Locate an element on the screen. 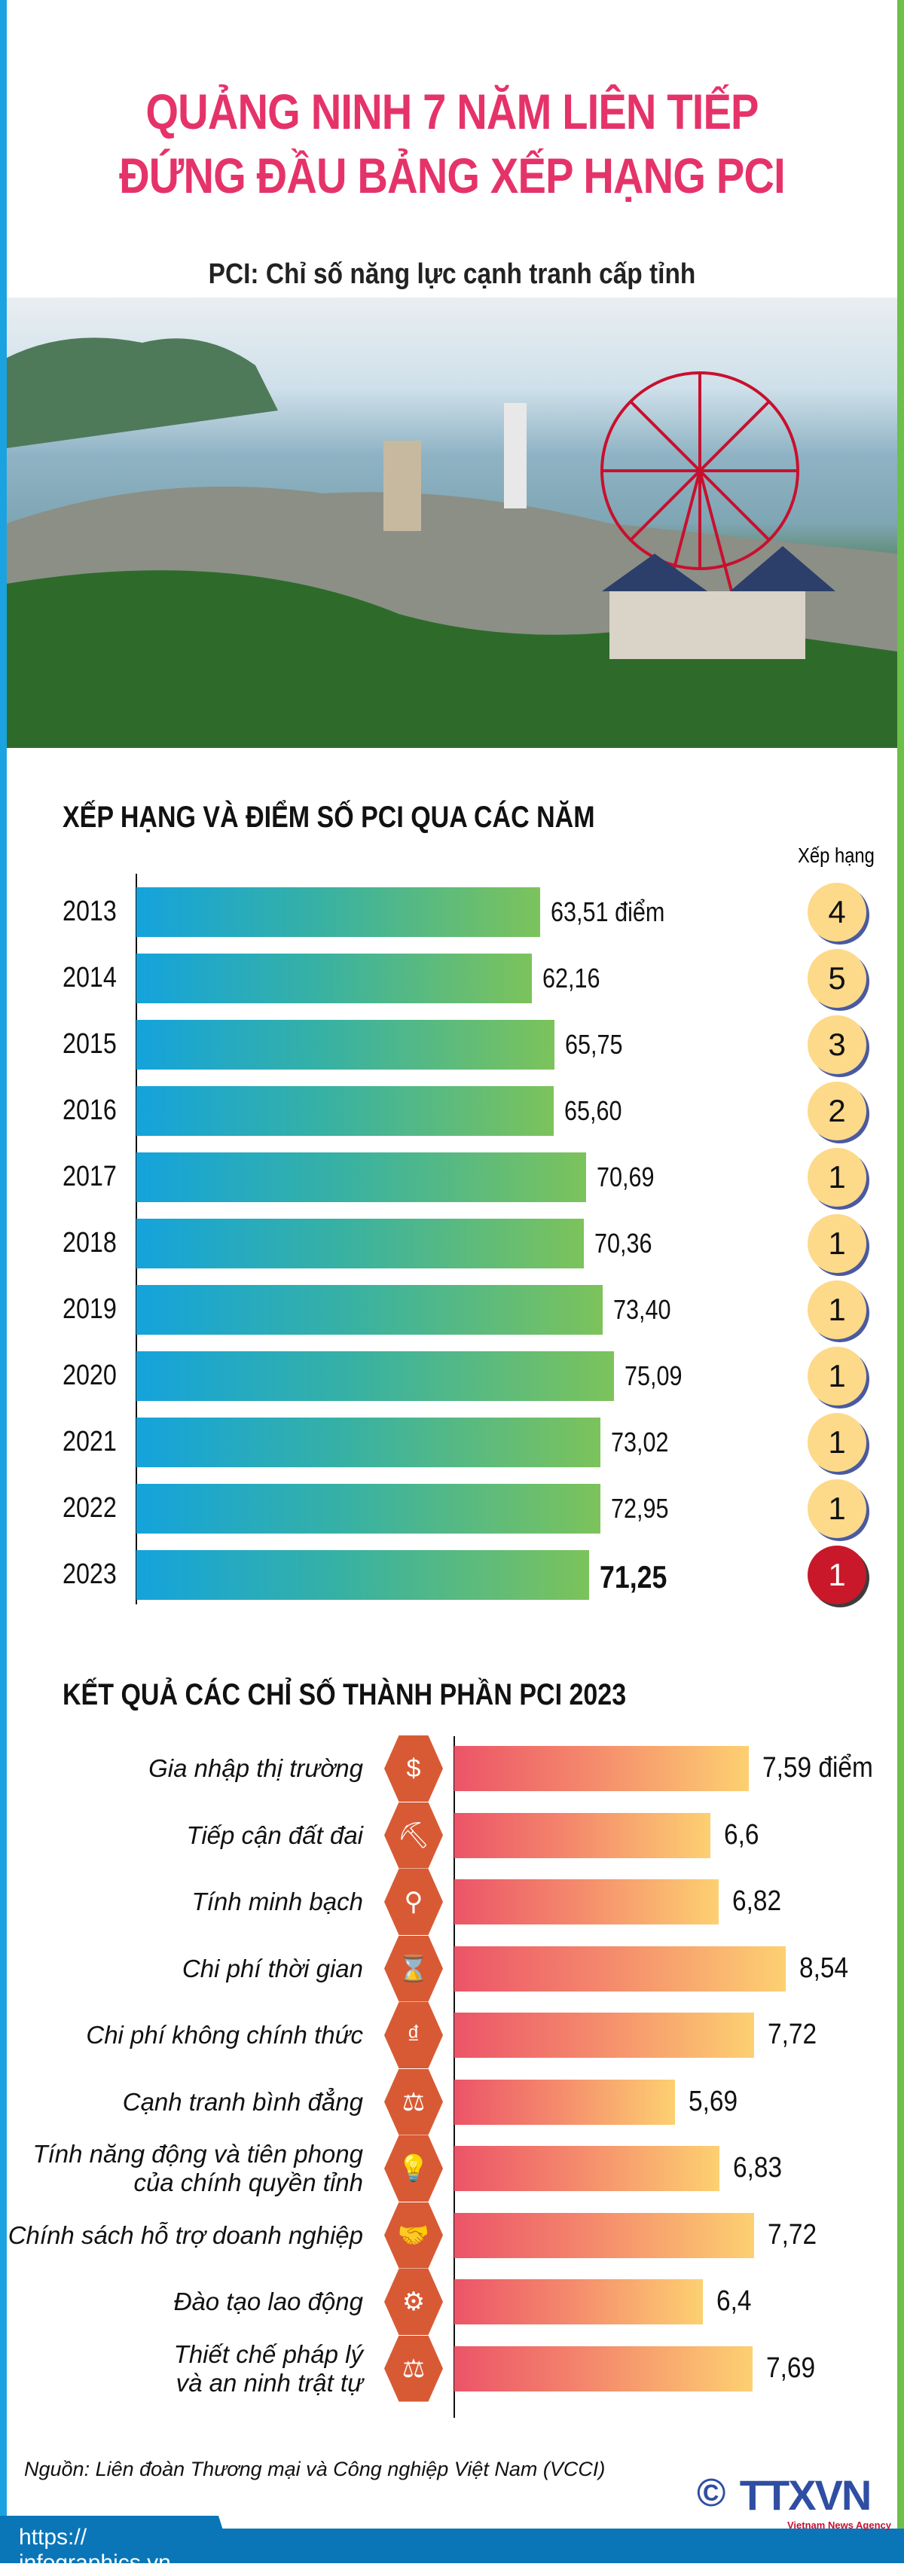 This screenshot has width=904, height=2576. indicator-value: 6,6 is located at coordinates (741, 1834).